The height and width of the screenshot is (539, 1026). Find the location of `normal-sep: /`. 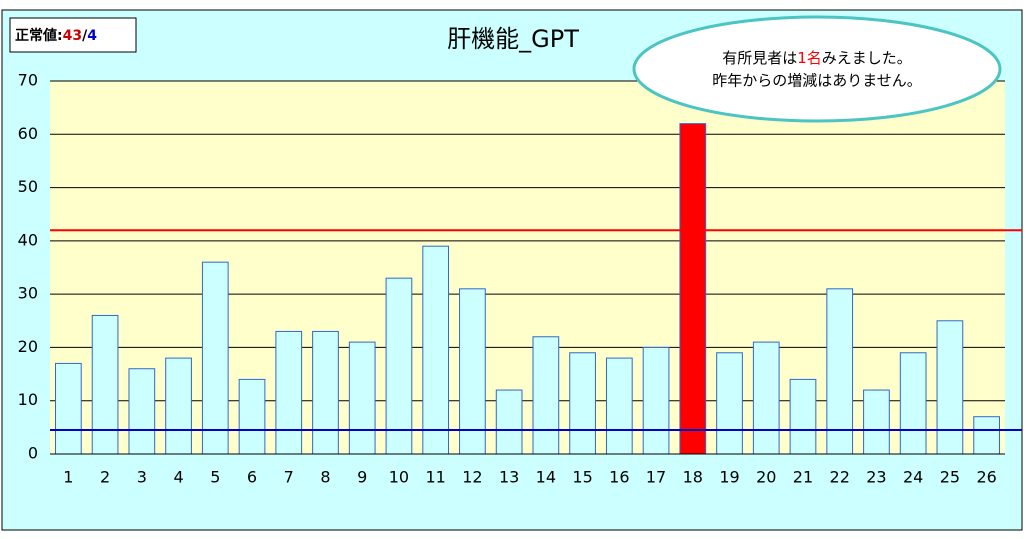

normal-sep: / is located at coordinates (85, 36).